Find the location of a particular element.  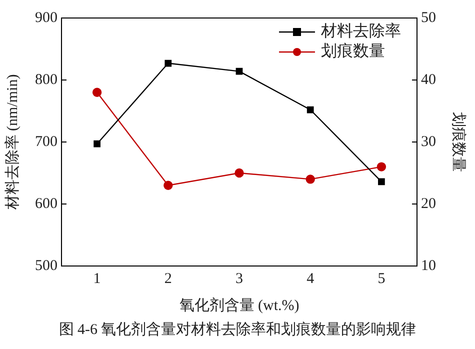

y2-tick-label: 30 is located at coordinates (428, 142).